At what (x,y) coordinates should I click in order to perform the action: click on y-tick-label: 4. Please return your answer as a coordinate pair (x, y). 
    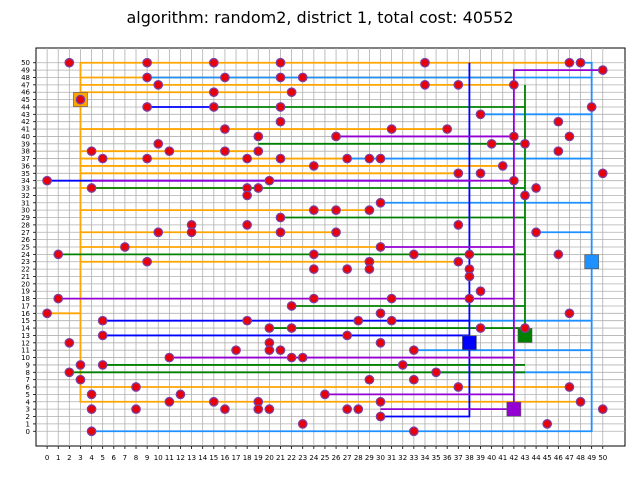
    Looking at the image, I should click on (28, 402).